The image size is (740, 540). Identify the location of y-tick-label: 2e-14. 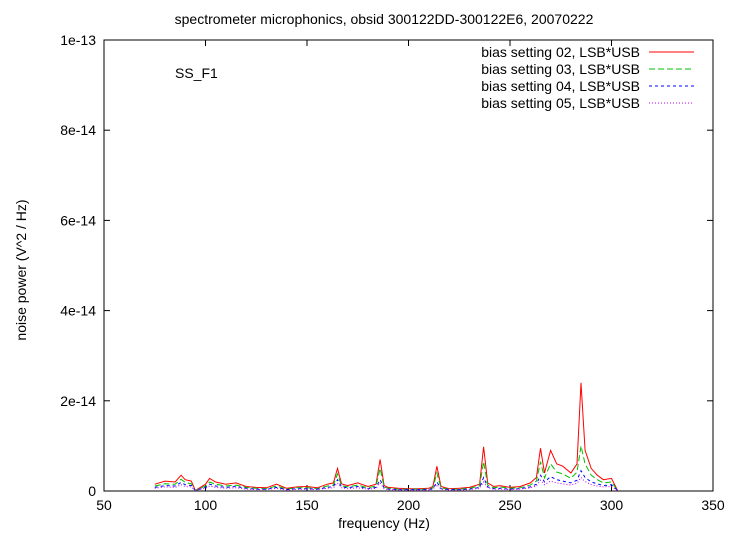
(78, 401).